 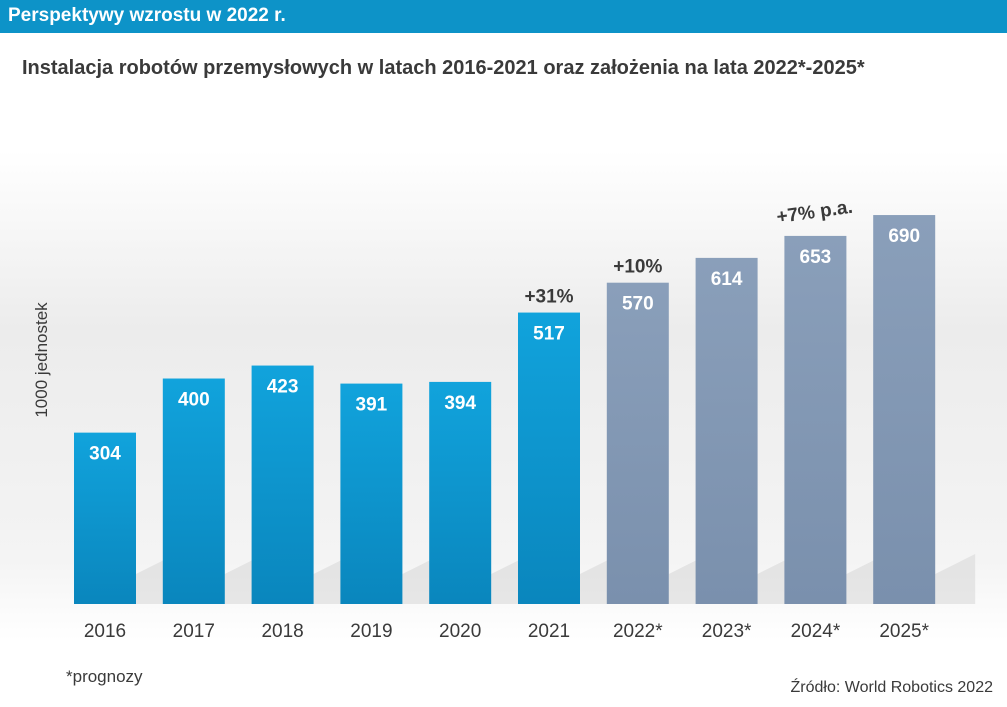 What do you see at coordinates (904, 236) in the screenshot?
I see `data-label: 690` at bounding box center [904, 236].